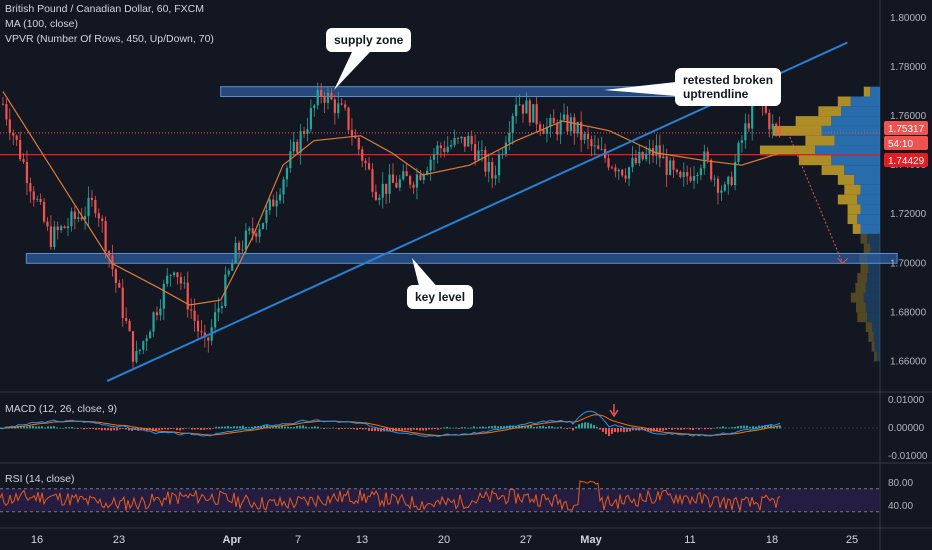 Image resolution: width=932 pixels, height=550 pixels. I want to click on supply-zone-callout: supply zone, so click(369, 40).